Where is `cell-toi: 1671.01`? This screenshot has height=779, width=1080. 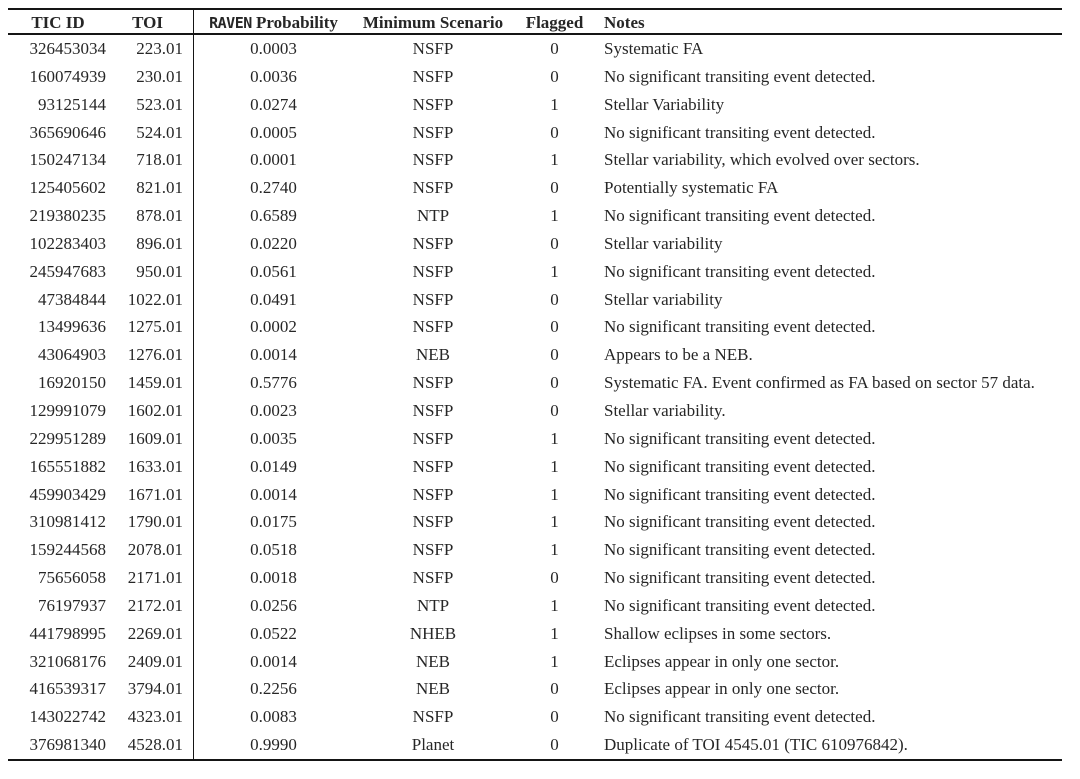 cell-toi: 1671.01 is located at coordinates (155, 494).